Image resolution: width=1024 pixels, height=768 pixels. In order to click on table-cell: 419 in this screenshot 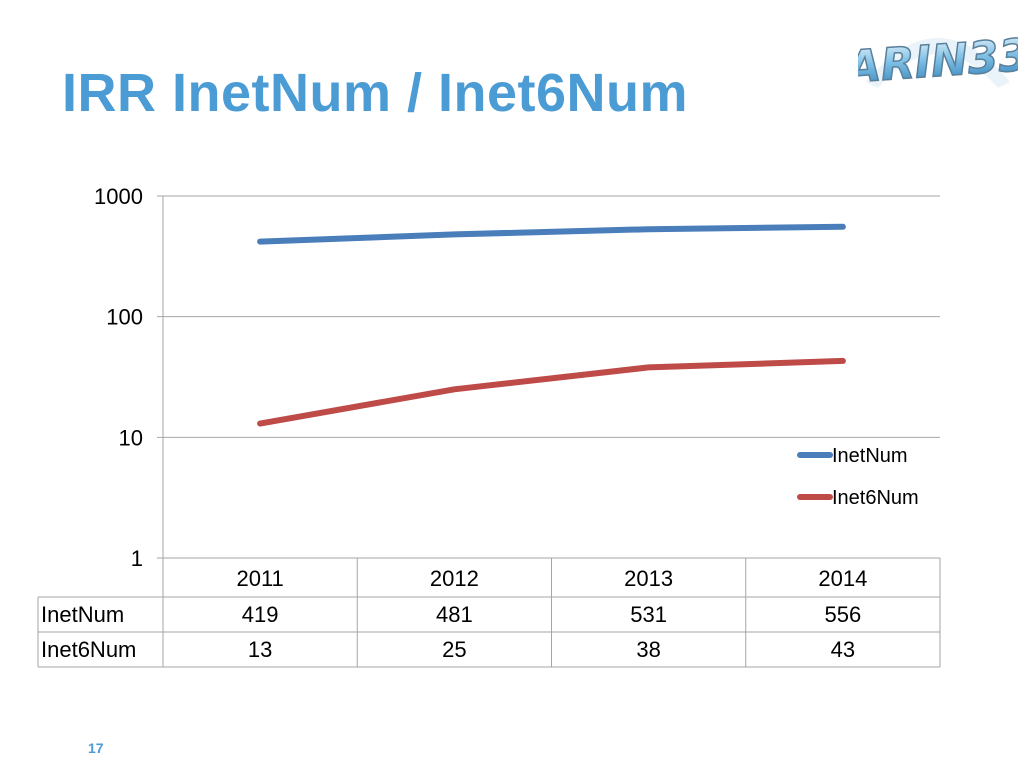, I will do `click(260, 614)`.